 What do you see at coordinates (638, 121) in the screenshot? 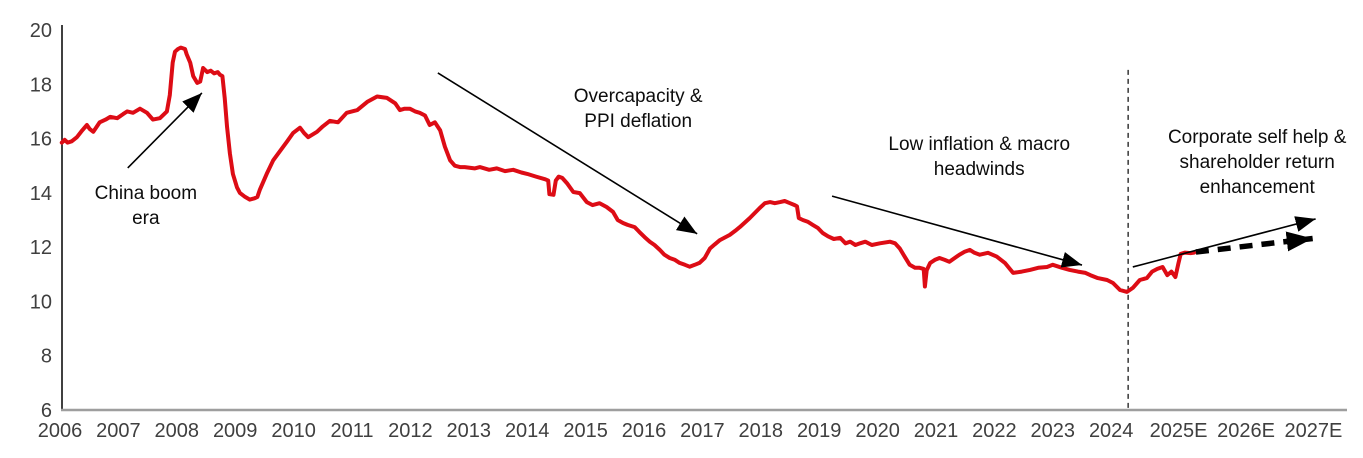
I see `annotation-text-line: PPI deflation` at bounding box center [638, 121].